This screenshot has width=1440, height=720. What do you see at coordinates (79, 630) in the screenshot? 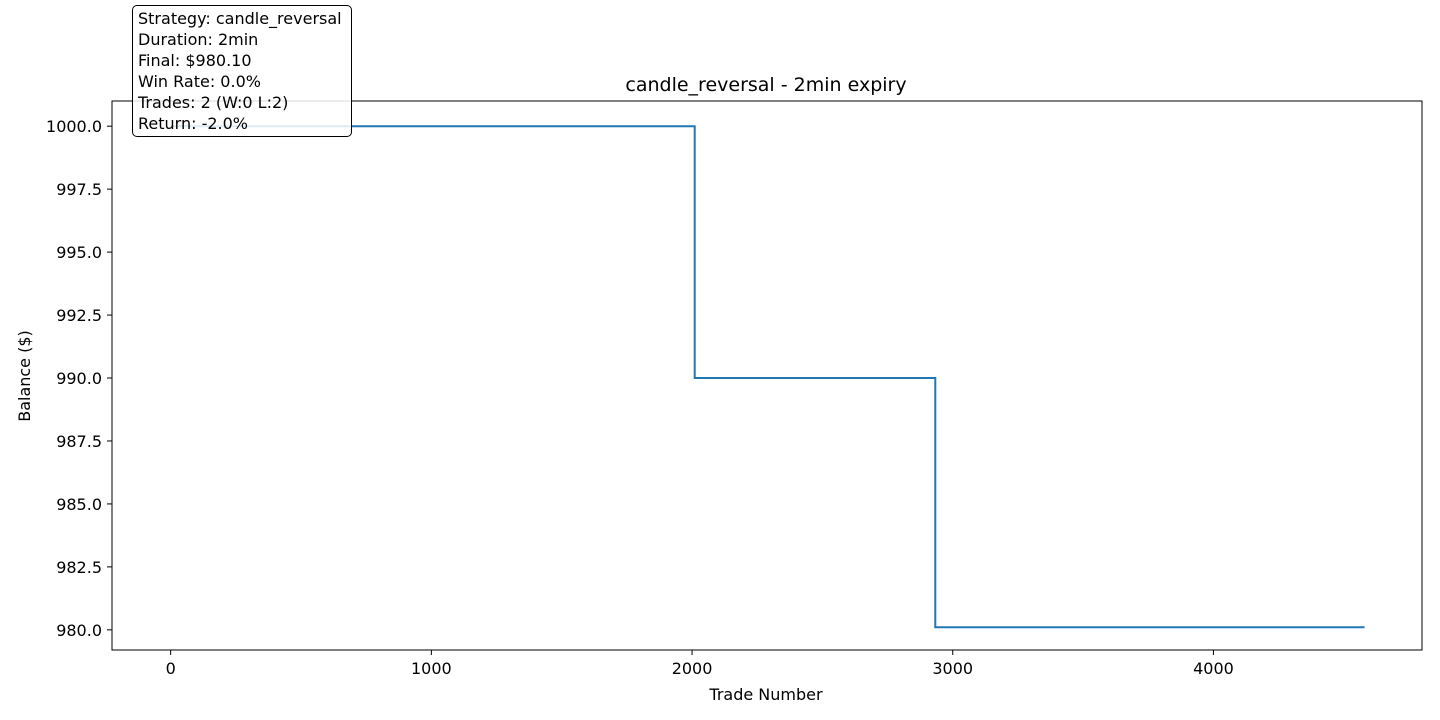
I see `y-tick-label: 980.0` at bounding box center [79, 630].